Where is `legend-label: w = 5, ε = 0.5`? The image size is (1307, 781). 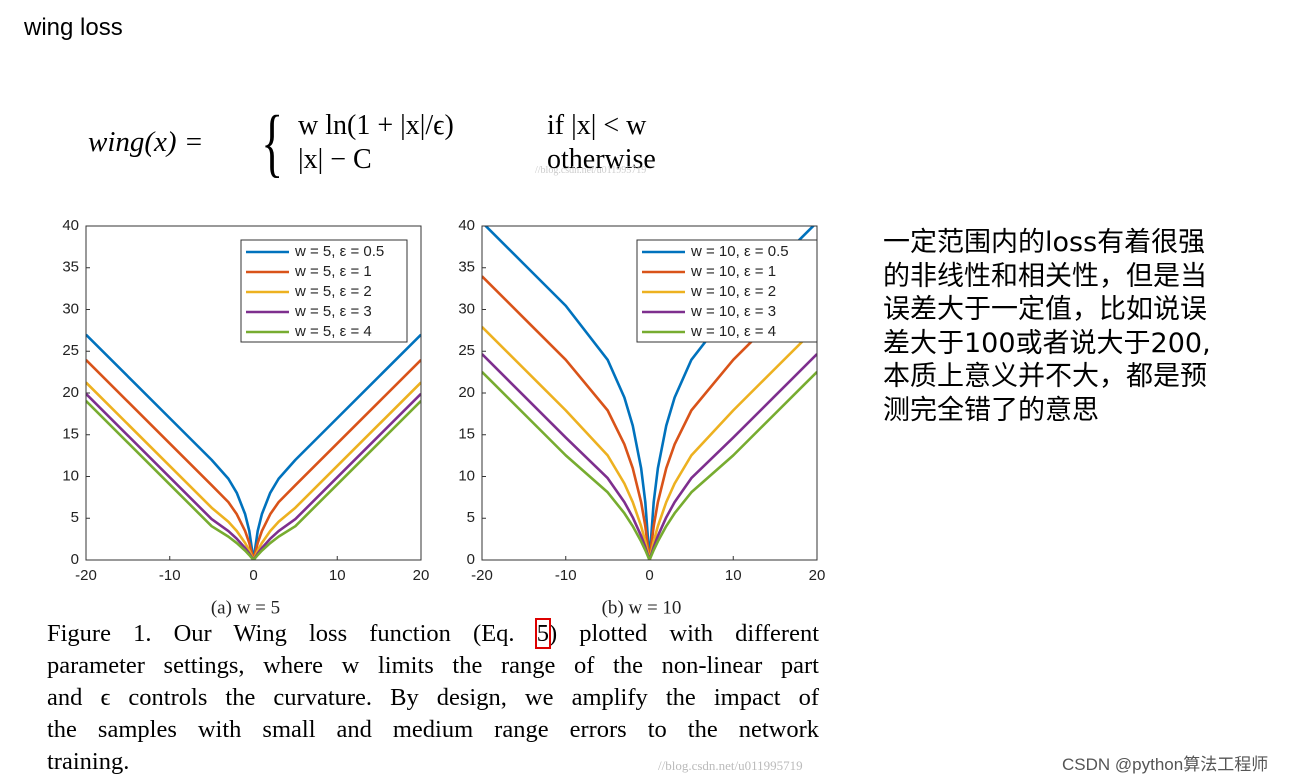
legend-label: w = 5, ε = 0.5 is located at coordinates (339, 251).